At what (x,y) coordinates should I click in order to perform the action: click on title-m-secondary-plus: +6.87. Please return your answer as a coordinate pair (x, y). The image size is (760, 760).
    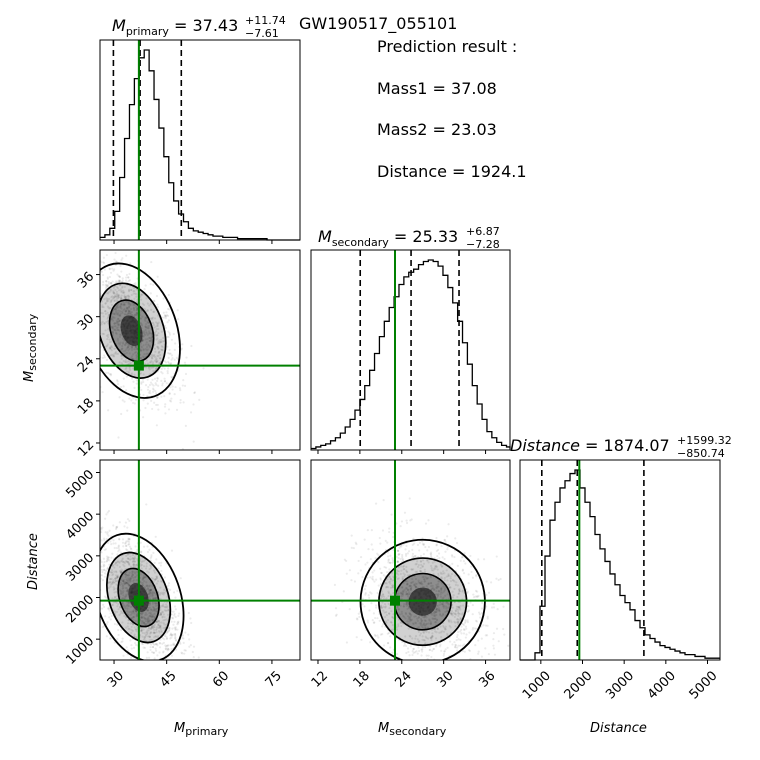
    Looking at the image, I should click on (483, 231).